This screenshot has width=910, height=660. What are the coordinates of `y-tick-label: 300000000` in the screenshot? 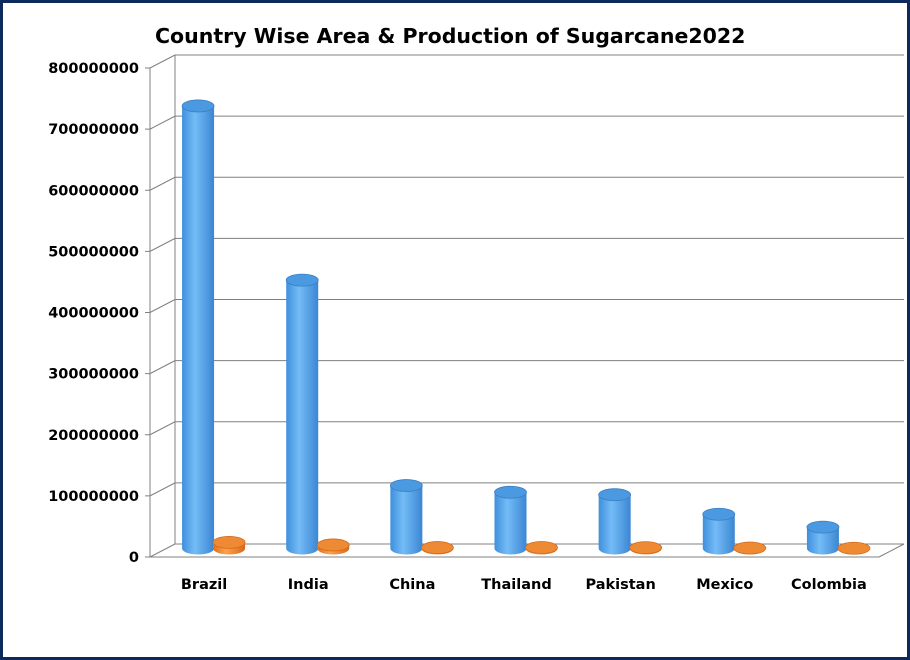 It's located at (93, 375).